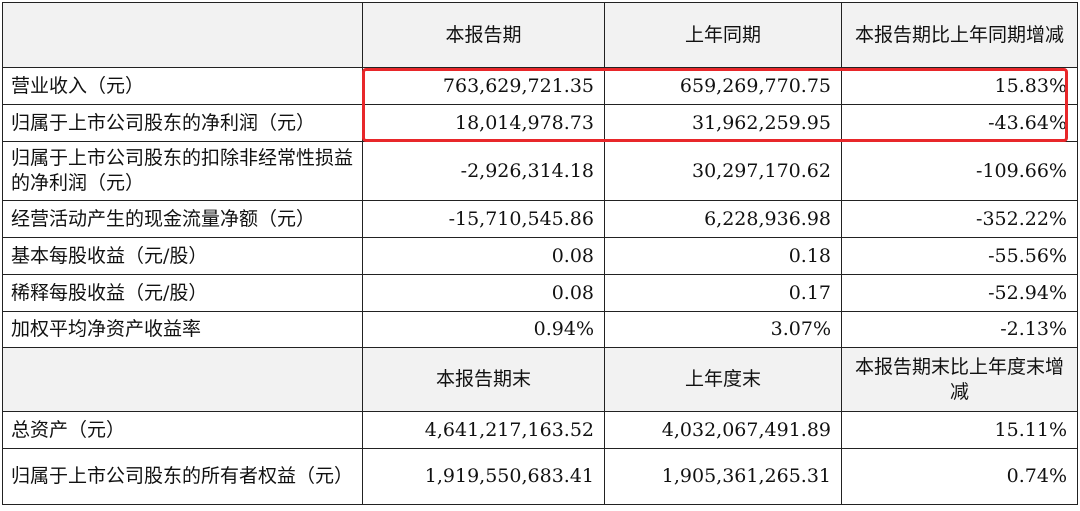 The width and height of the screenshot is (1080, 511). What do you see at coordinates (959, 86) in the screenshot?
I see `value-change: 15.83%` at bounding box center [959, 86].